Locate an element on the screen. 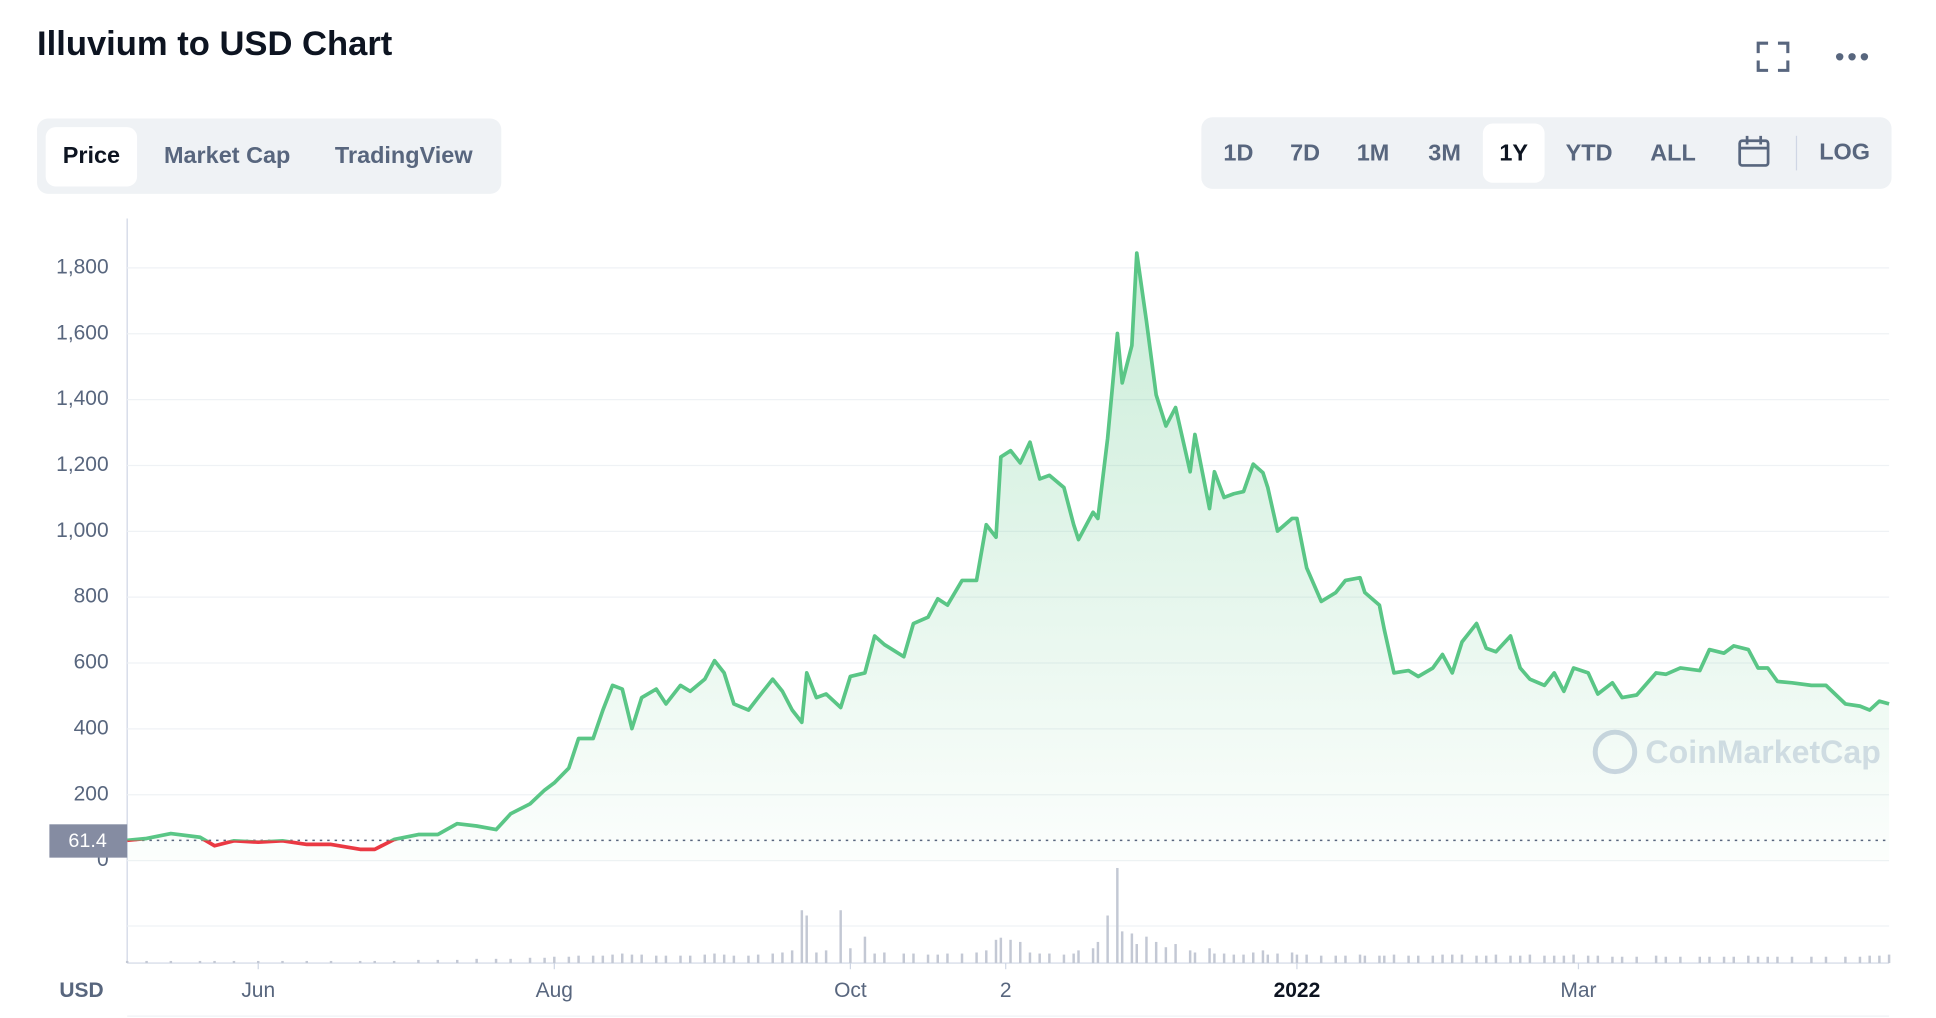 The width and height of the screenshot is (1936, 1018). y-tick-label: 600 is located at coordinates (91, 662).